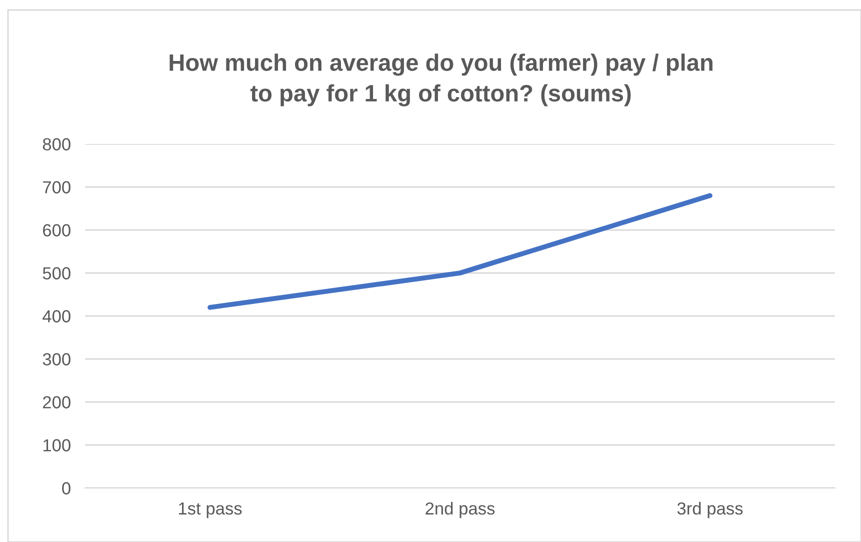  What do you see at coordinates (56, 230) in the screenshot?
I see `y-tick-label: 600` at bounding box center [56, 230].